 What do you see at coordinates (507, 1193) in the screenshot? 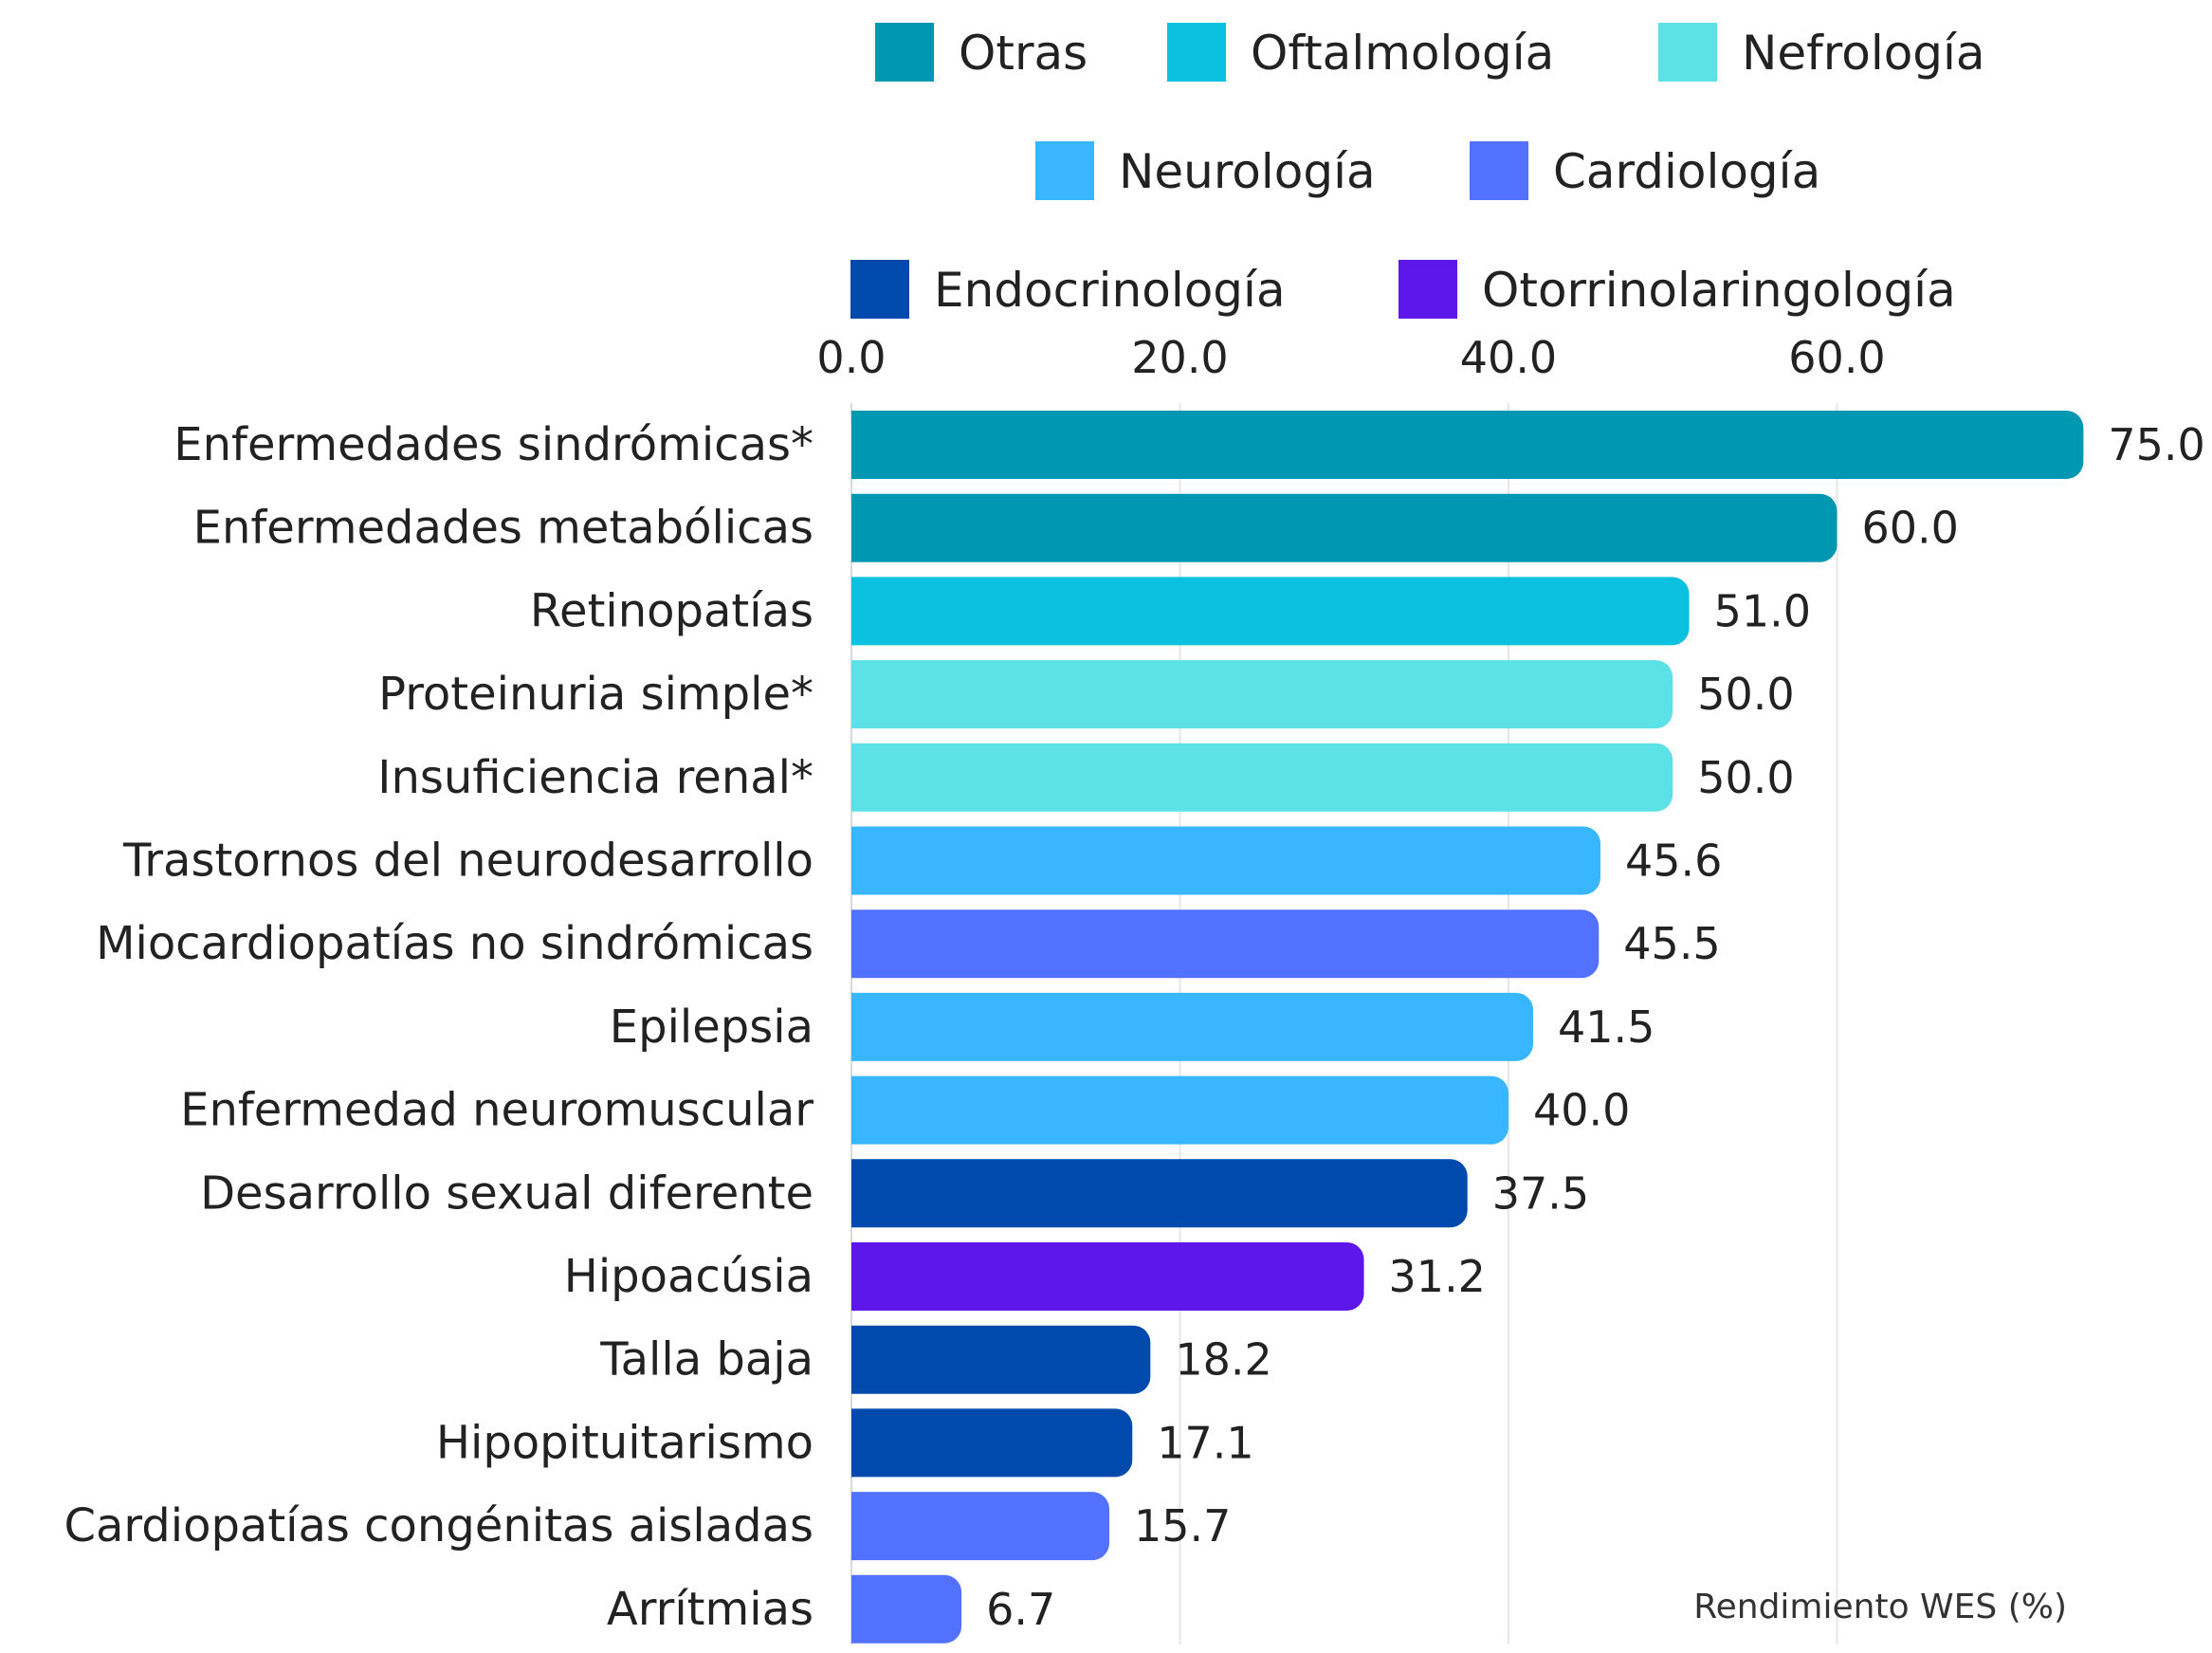
I see `category-label: Desarrollo sexual diferente` at bounding box center [507, 1193].